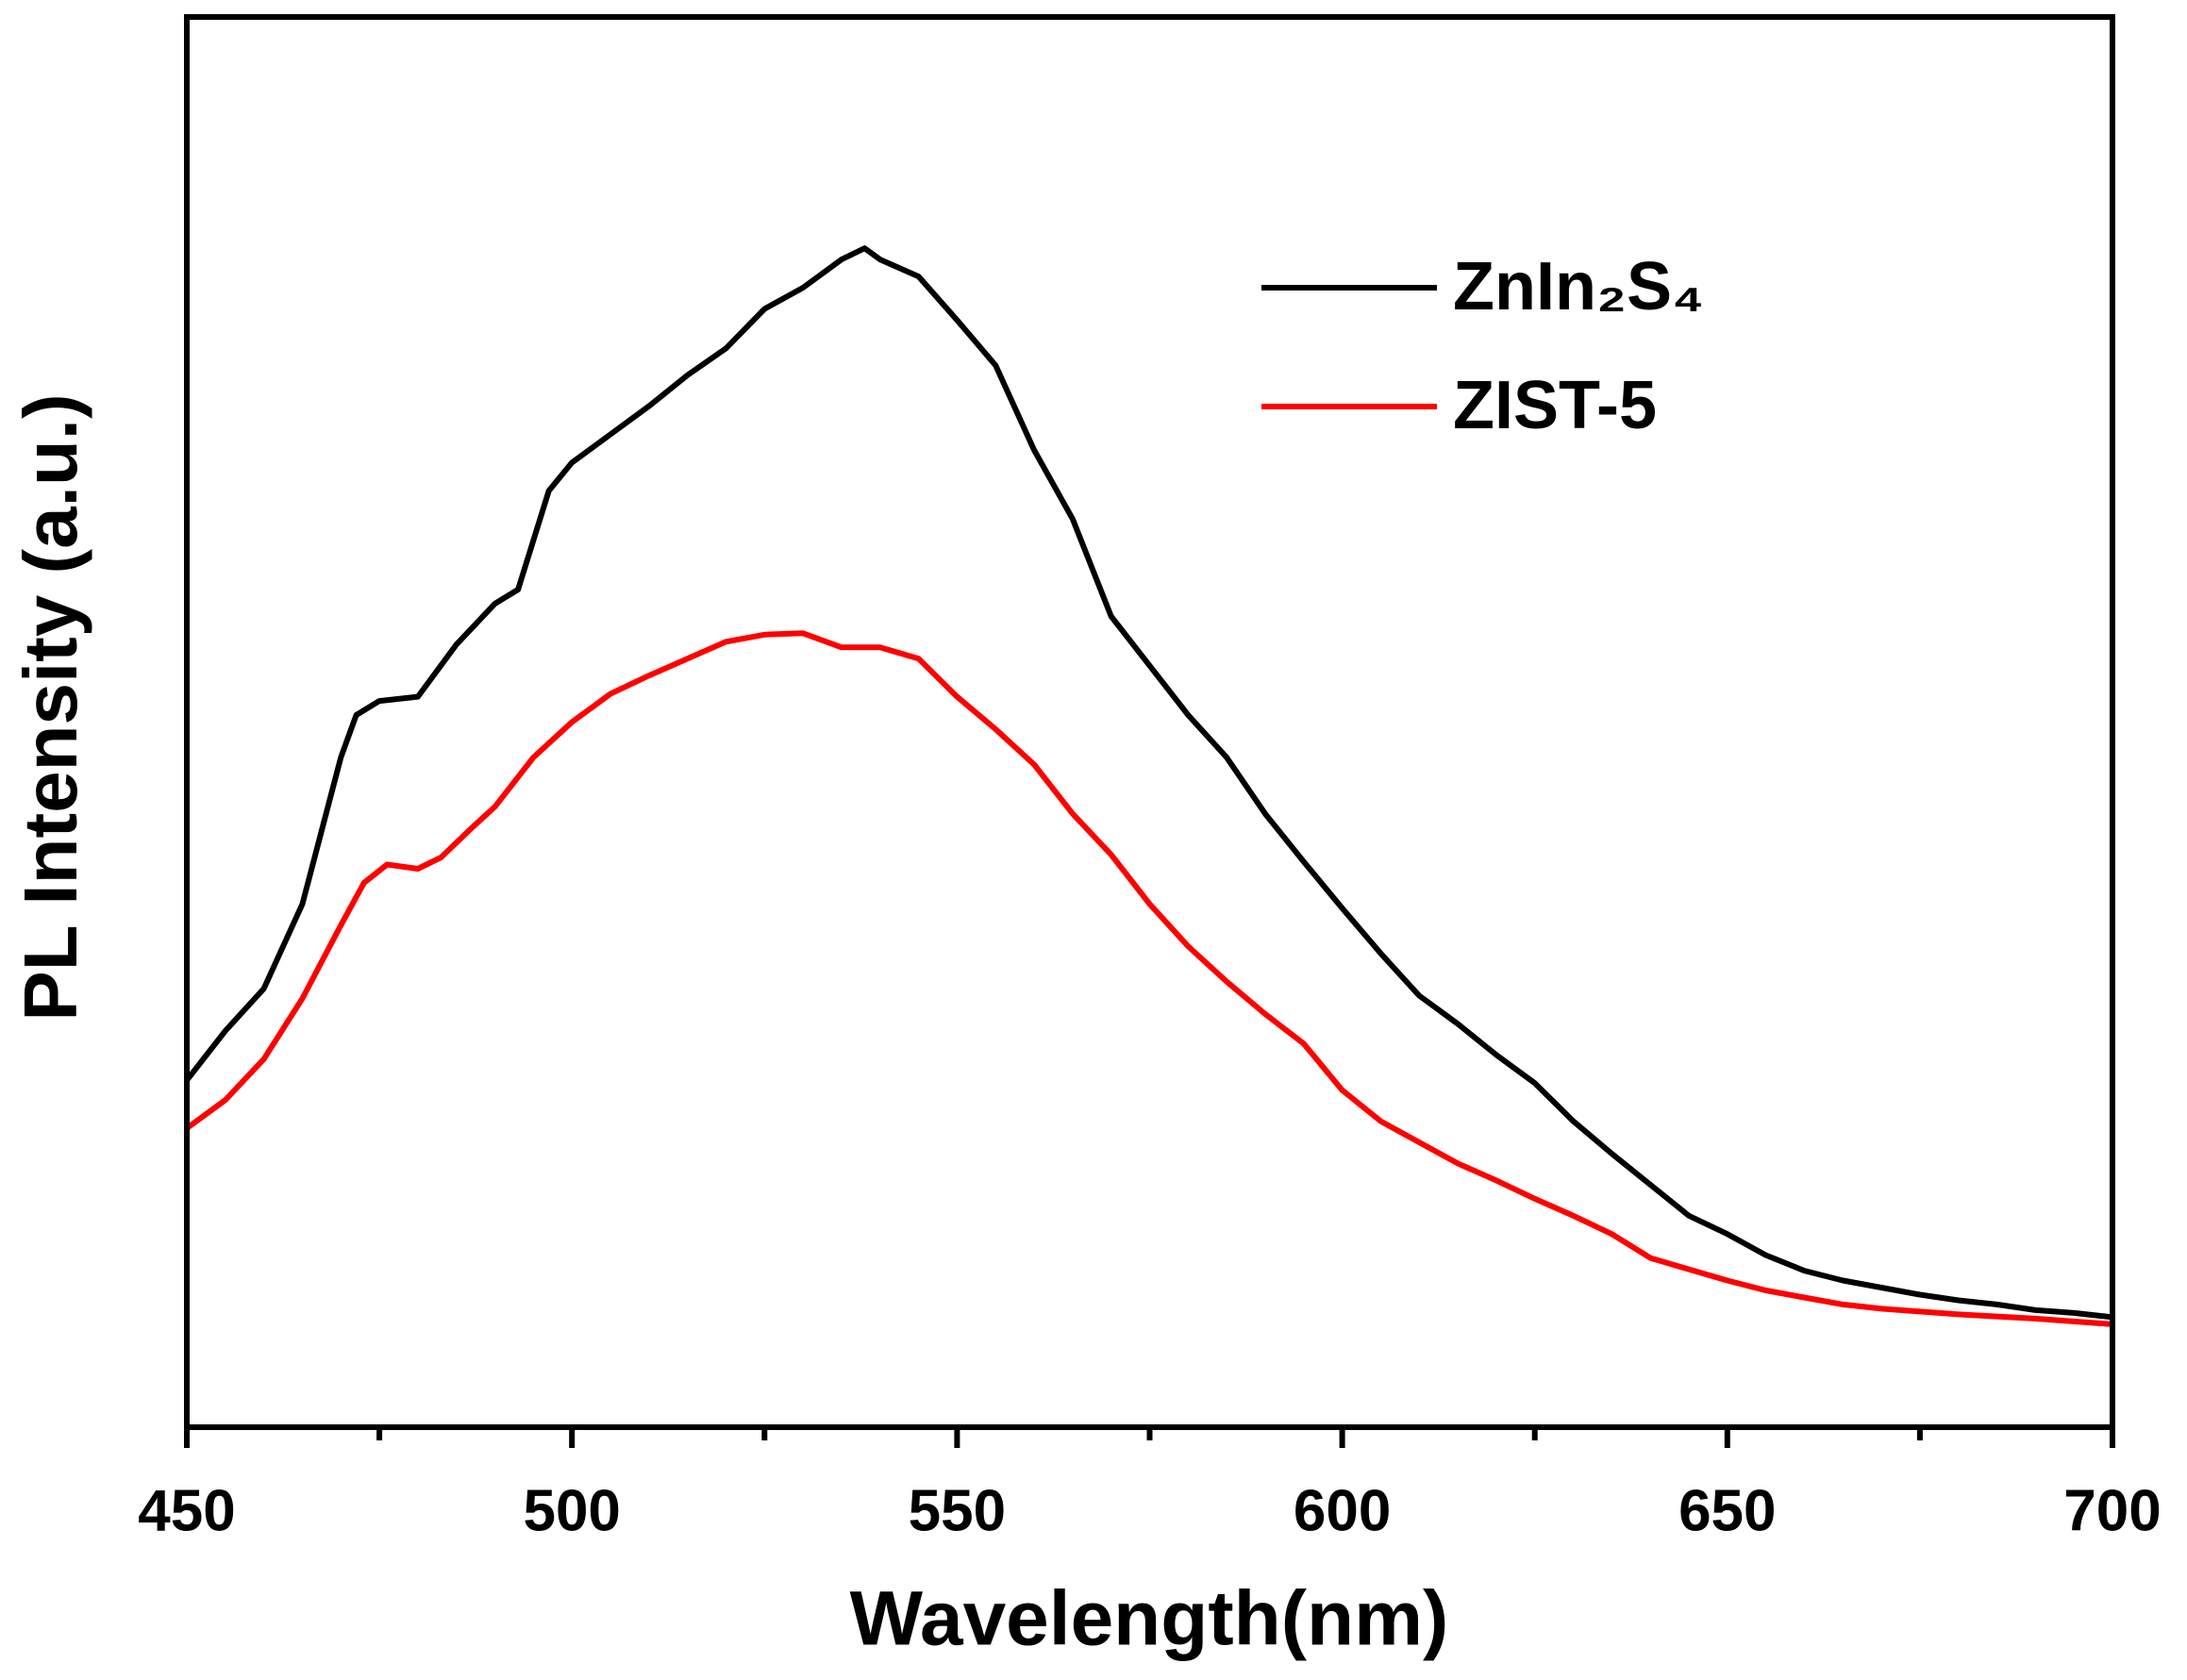 The height and width of the screenshot is (1680, 2187). What do you see at coordinates (1727, 1510) in the screenshot?
I see `x-tick-label: 650` at bounding box center [1727, 1510].